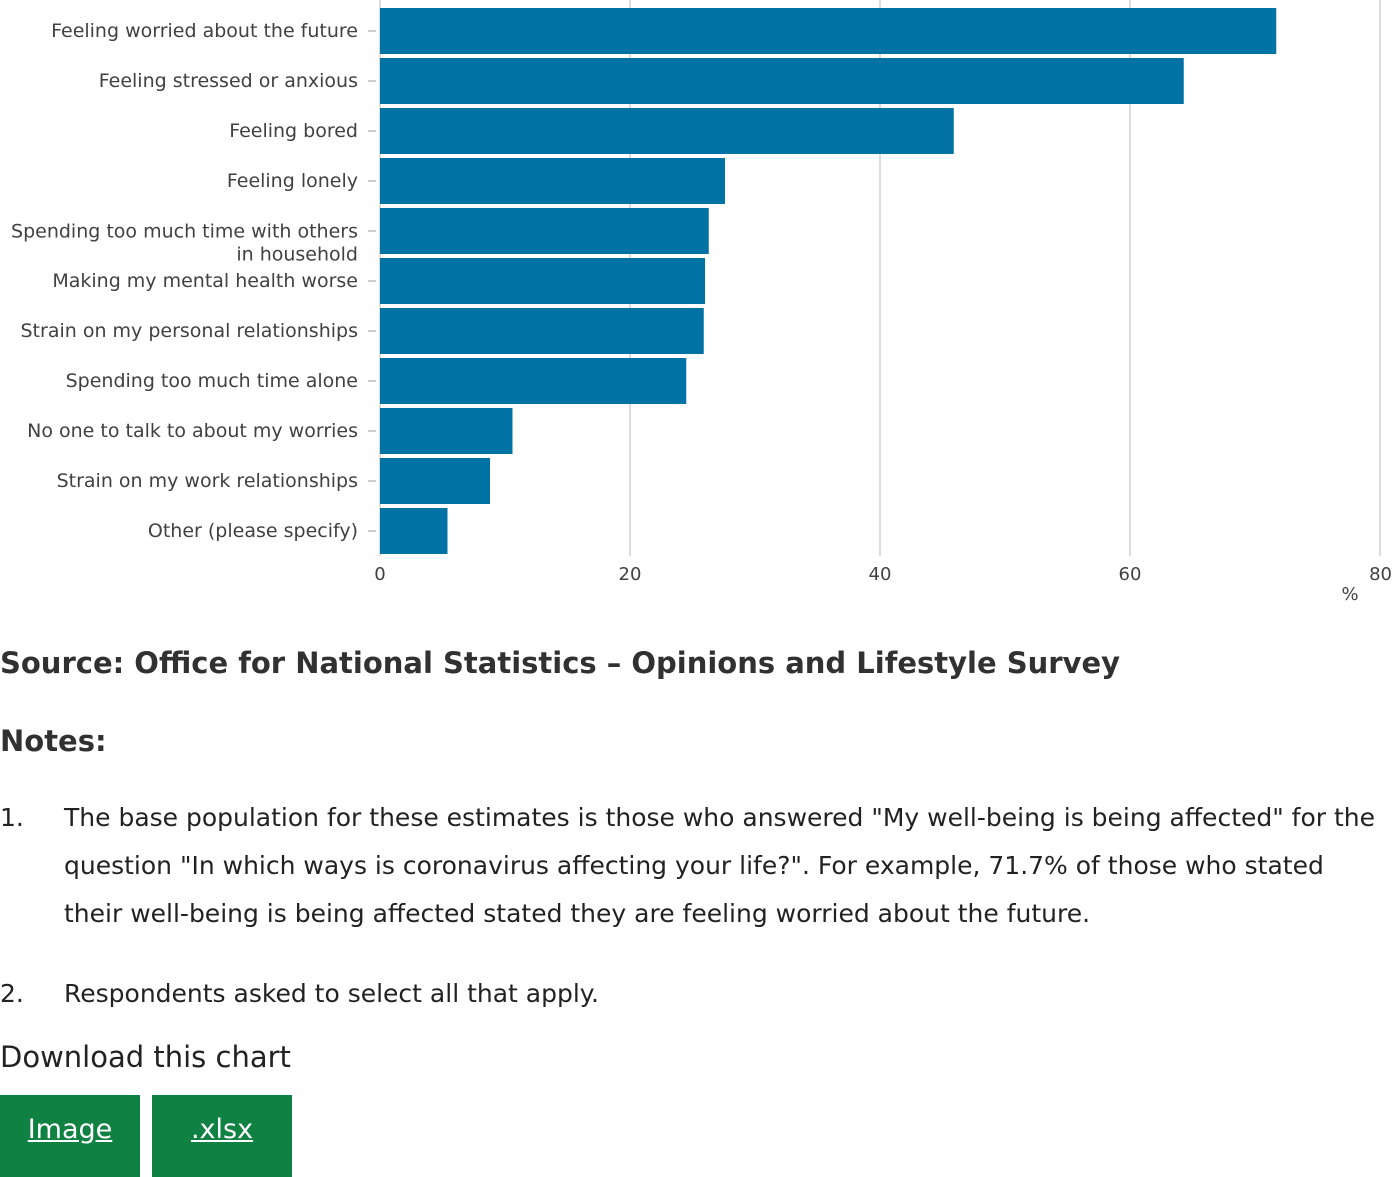 The height and width of the screenshot is (1177, 1392). Describe the element at coordinates (12, 817) in the screenshot. I see `note-number: 1.` at that location.